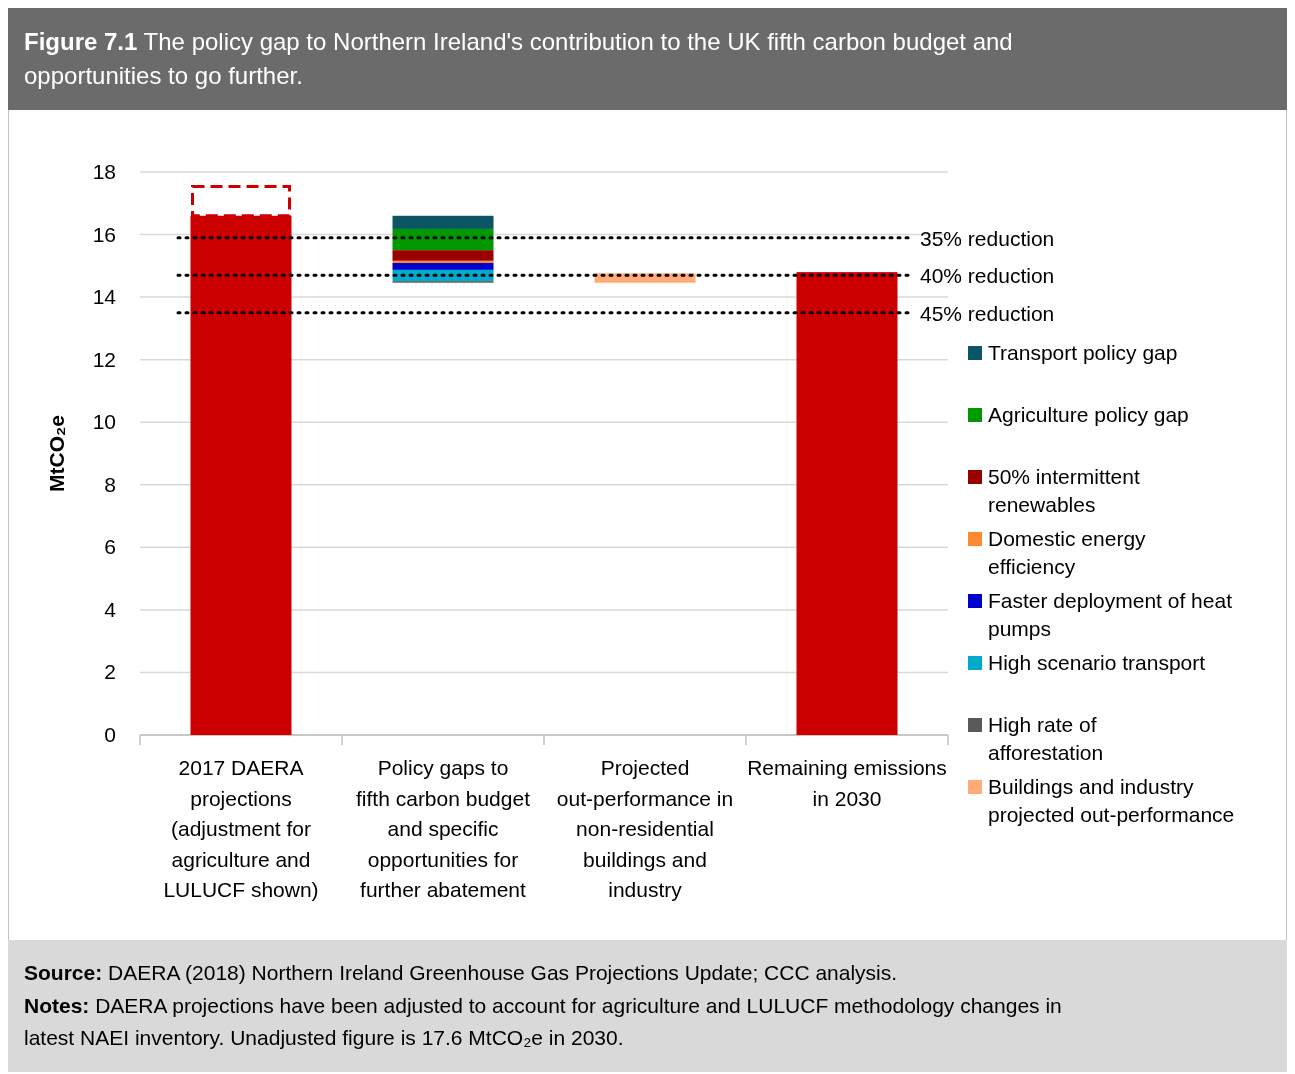 Image resolution: width=1295 pixels, height=1074 pixels. What do you see at coordinates (104, 234) in the screenshot?
I see `y-tick-label: 16` at bounding box center [104, 234].